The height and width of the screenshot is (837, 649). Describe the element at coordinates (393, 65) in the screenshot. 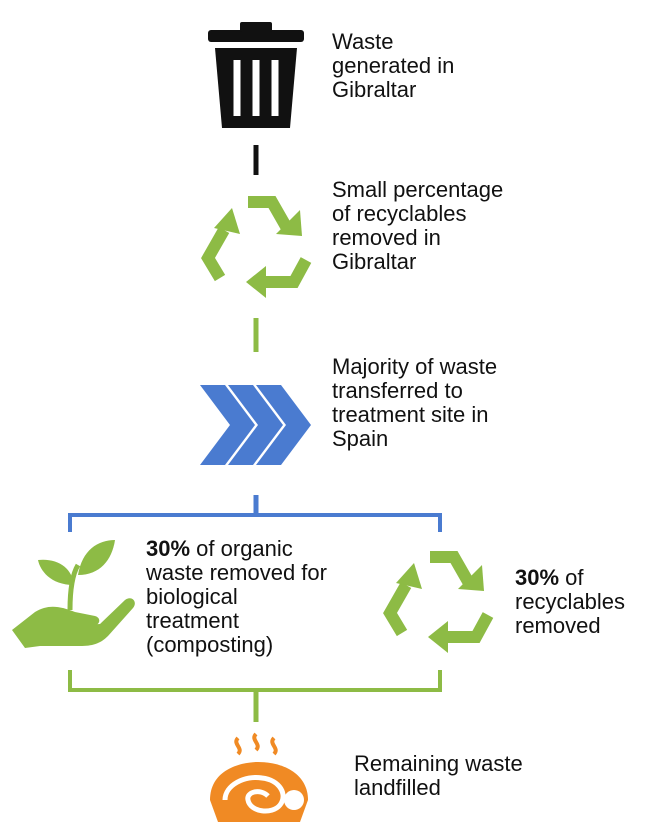

I see `step-label: Waste generated in Gibraltar` at that location.